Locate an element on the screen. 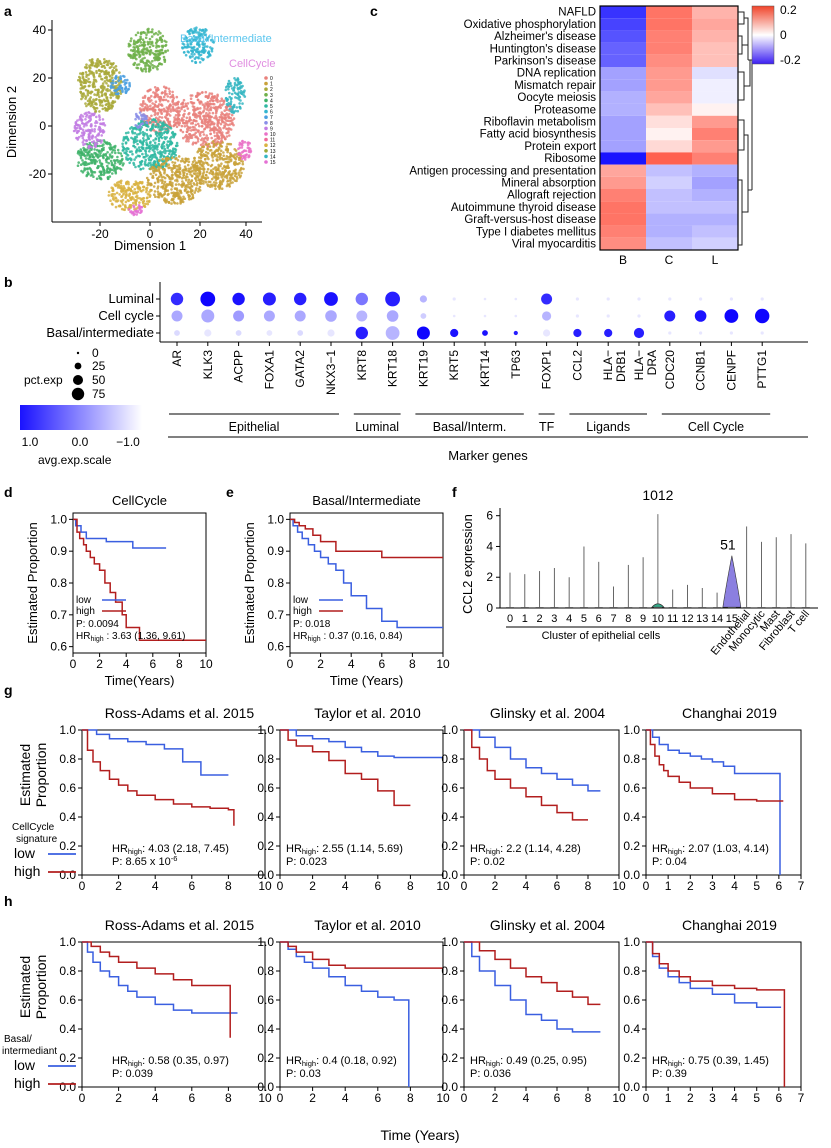 Image resolution: width=831 pixels, height=1148 pixels. panel-letter-g: g is located at coordinates (8, 690).